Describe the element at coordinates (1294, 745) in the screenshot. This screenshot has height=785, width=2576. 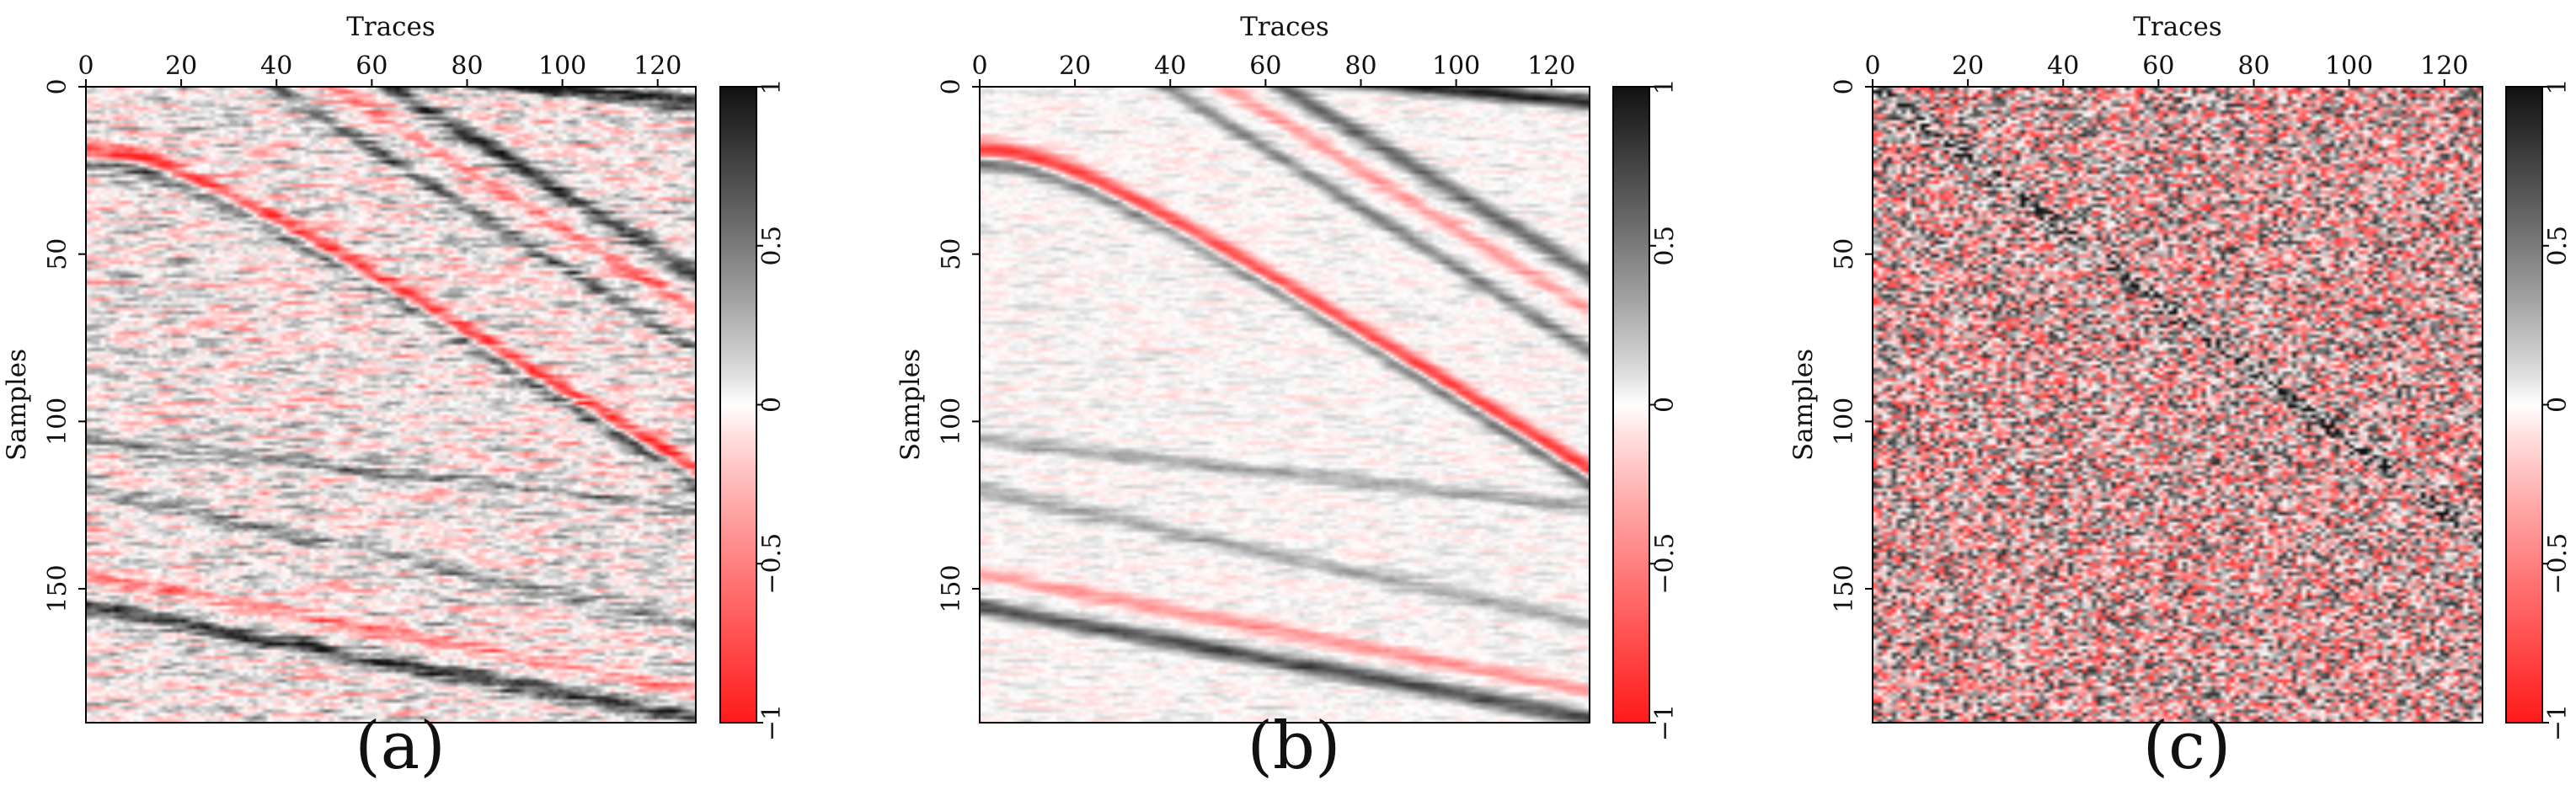
I see `panel-label: (b)` at that location.